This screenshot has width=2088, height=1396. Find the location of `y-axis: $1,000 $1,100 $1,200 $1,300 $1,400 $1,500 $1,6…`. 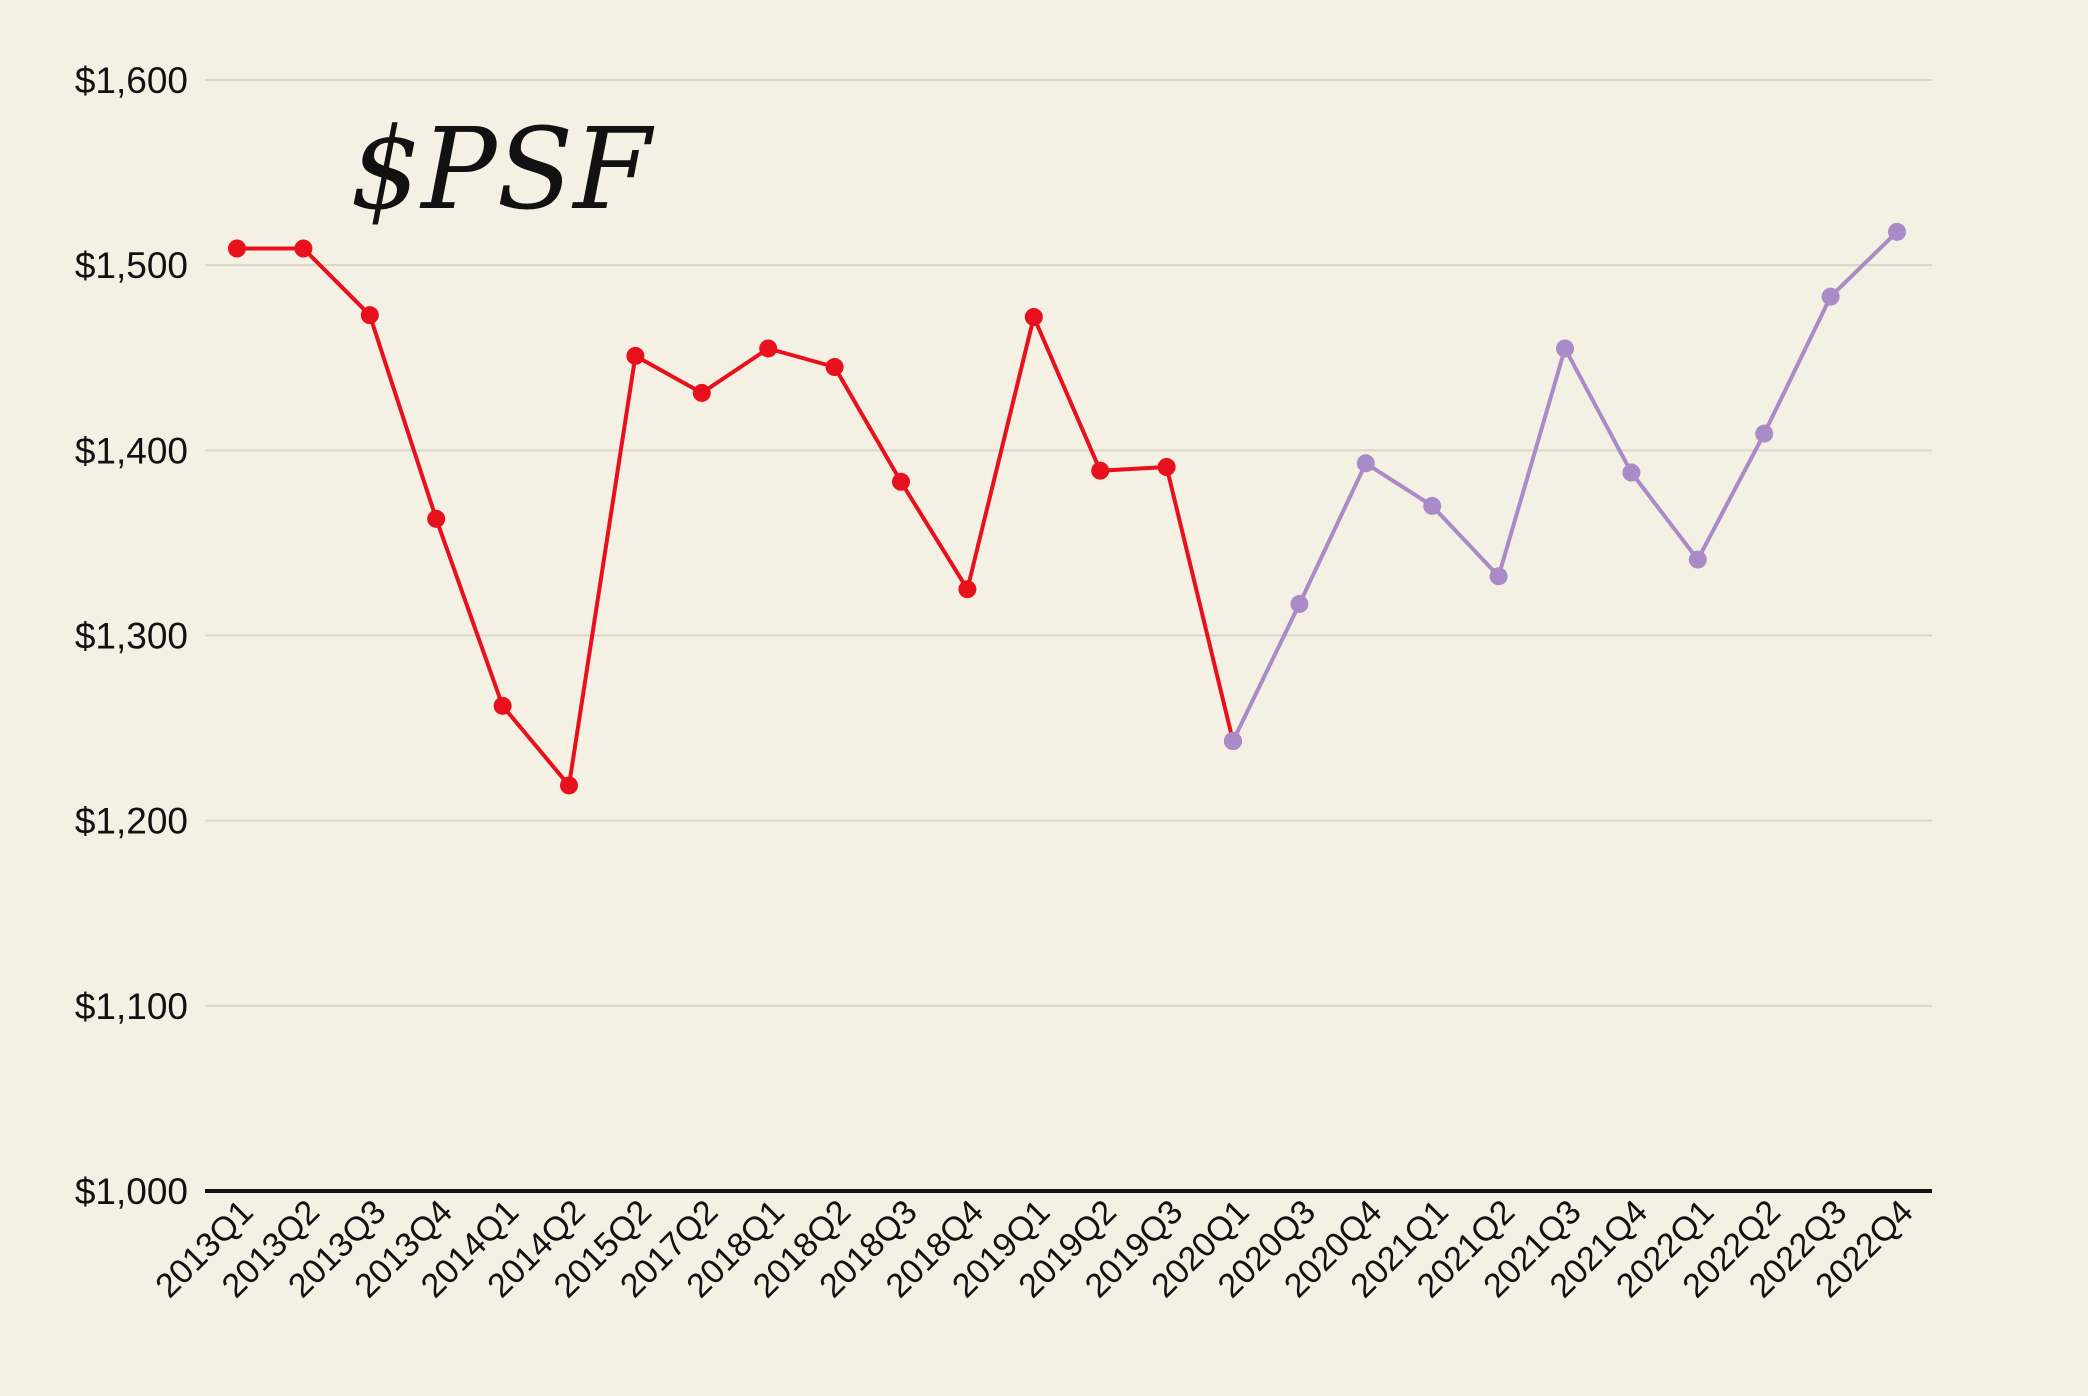

y-axis: $1,000 $1,100 $1,200 $1,300 $1,400 $1,500 $1,6… is located at coordinates (131, 636).